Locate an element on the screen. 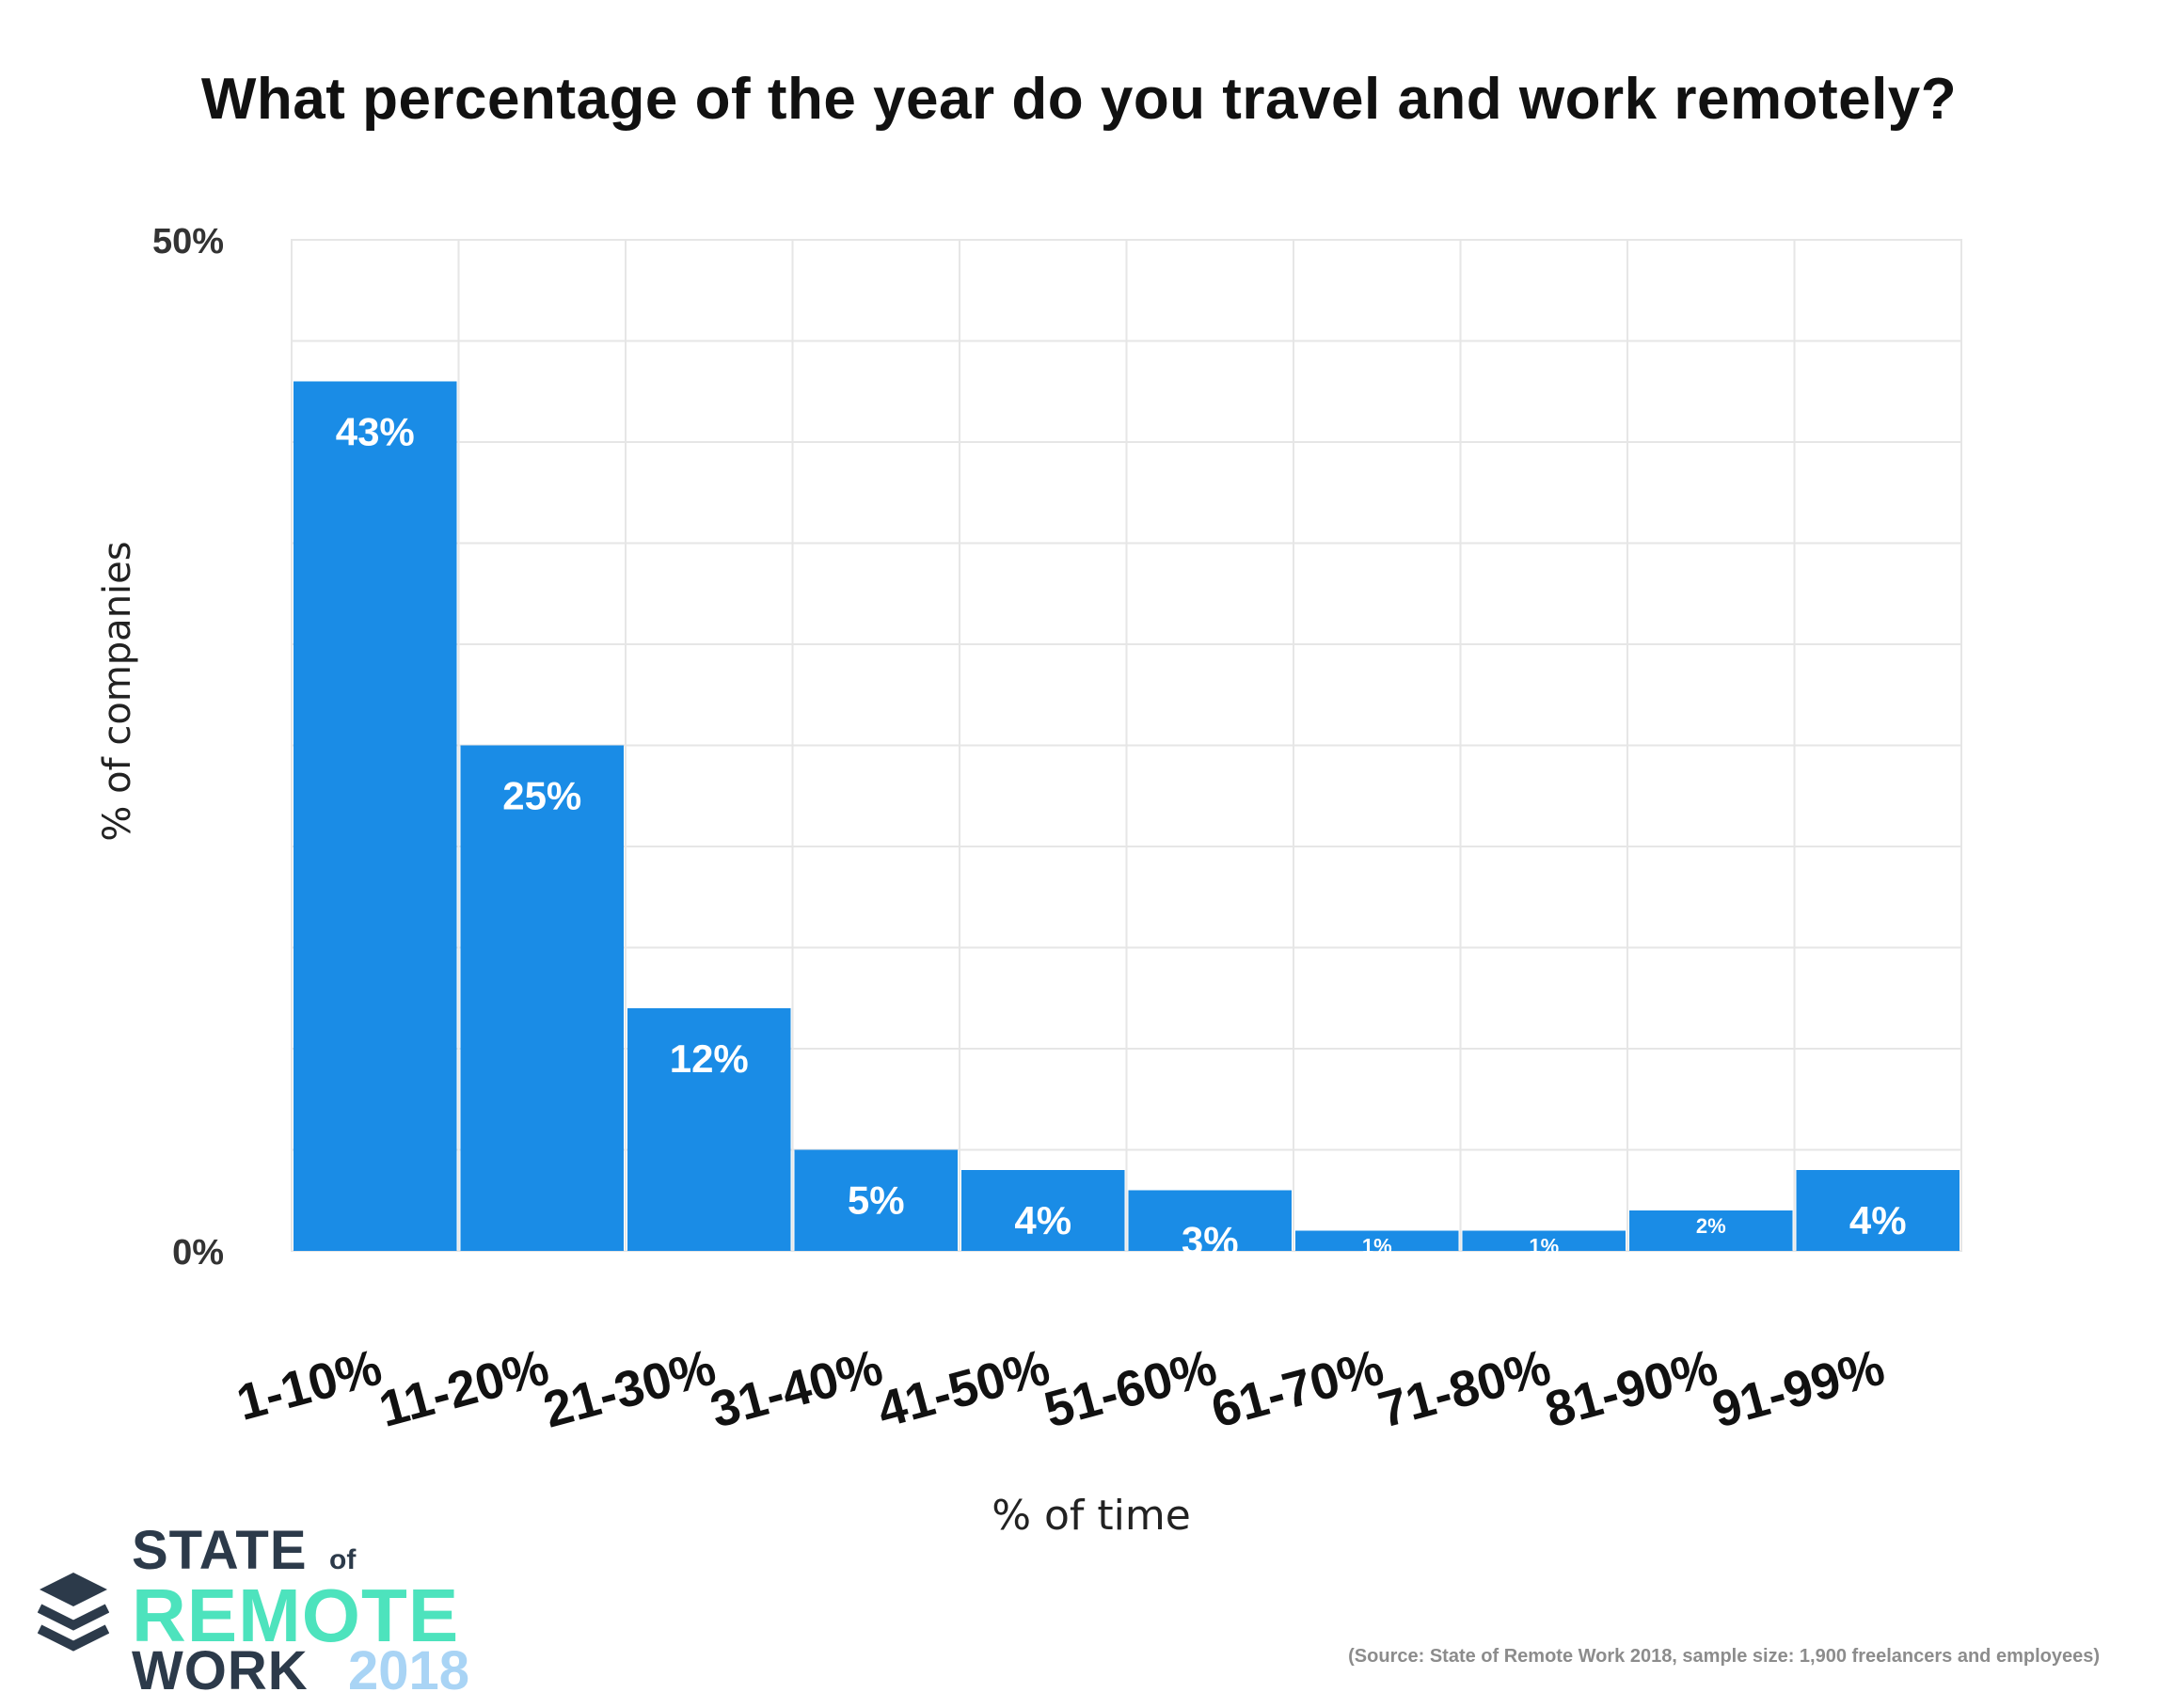 This screenshot has height=1708, width=2158. data-label: 12% is located at coordinates (709, 1058).